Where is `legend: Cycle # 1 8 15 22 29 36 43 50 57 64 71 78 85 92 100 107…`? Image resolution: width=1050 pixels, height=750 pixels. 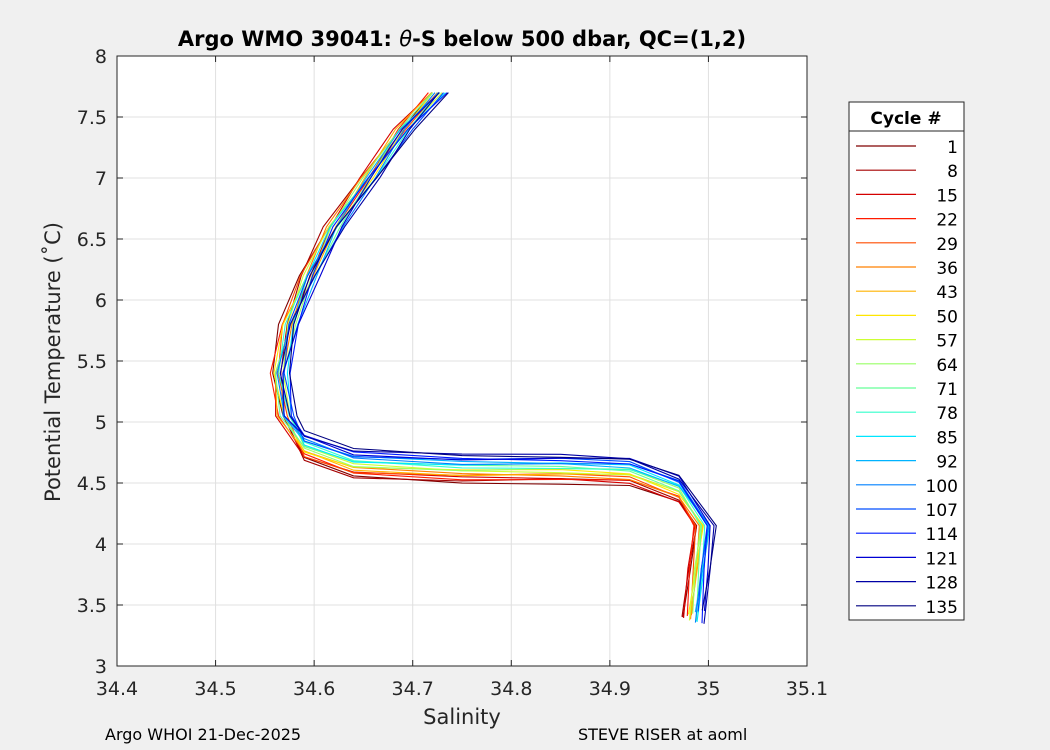 legend: Cycle # 1 8 15 22 29 36 43 50 57 64 71 78 85 92 100 107… is located at coordinates (906, 361).